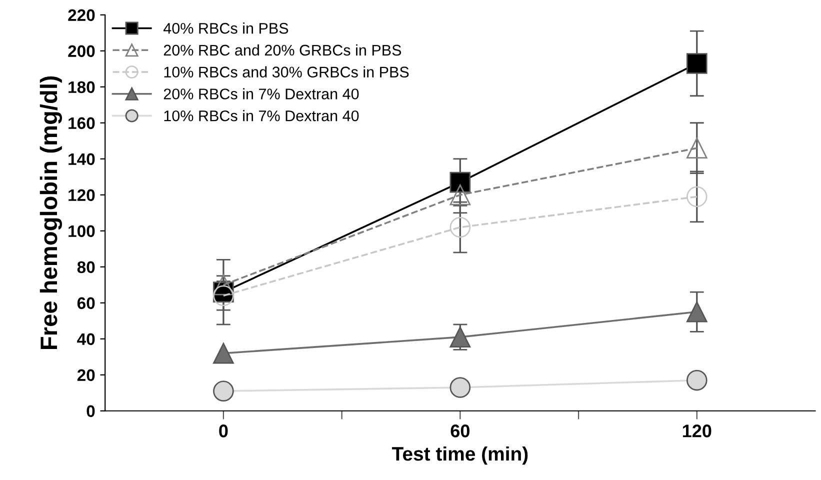 Image resolution: width=821 pixels, height=480 pixels. Describe the element at coordinates (81, 159) in the screenshot. I see `y-tick-label: 140` at that location.